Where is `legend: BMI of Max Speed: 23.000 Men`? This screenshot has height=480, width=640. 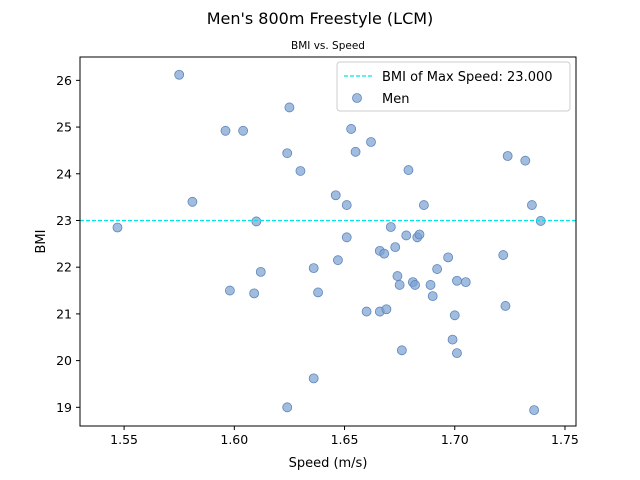
legend: BMI of Max Speed: 23.000 Men is located at coordinates (453, 86).